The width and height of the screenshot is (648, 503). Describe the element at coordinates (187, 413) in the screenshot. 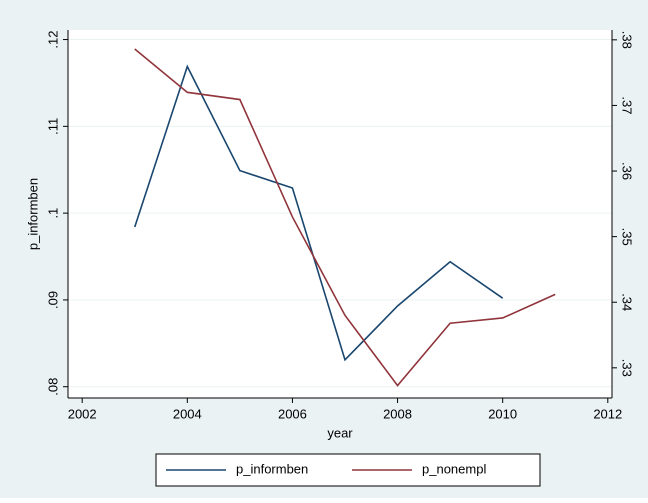

I see `x-tick-label: 2004` at that location.